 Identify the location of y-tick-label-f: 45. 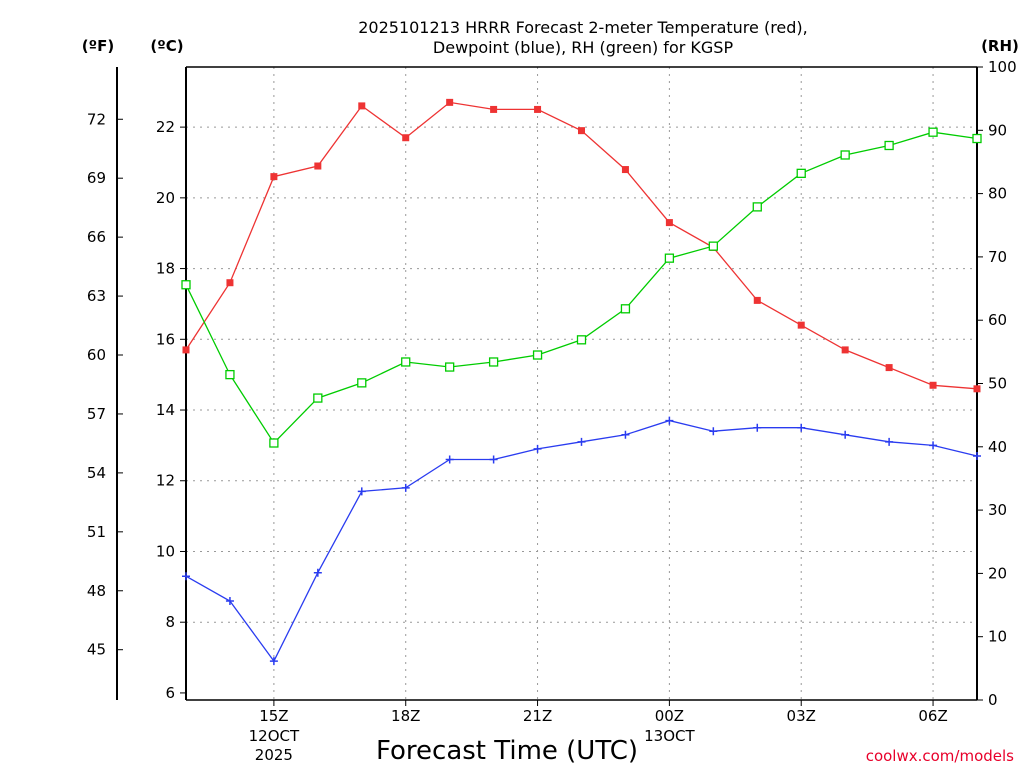
(96, 650).